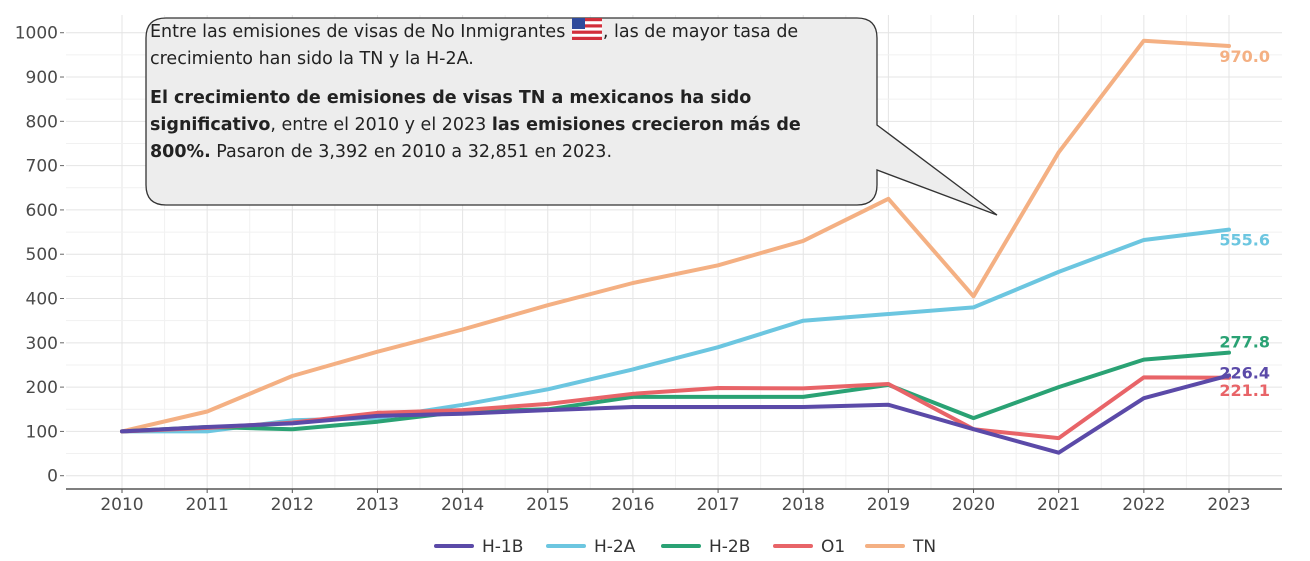 This screenshot has width=1310, height=561. What do you see at coordinates (1143, 505) in the screenshot?
I see `x-tick-label: 2022` at bounding box center [1143, 505].